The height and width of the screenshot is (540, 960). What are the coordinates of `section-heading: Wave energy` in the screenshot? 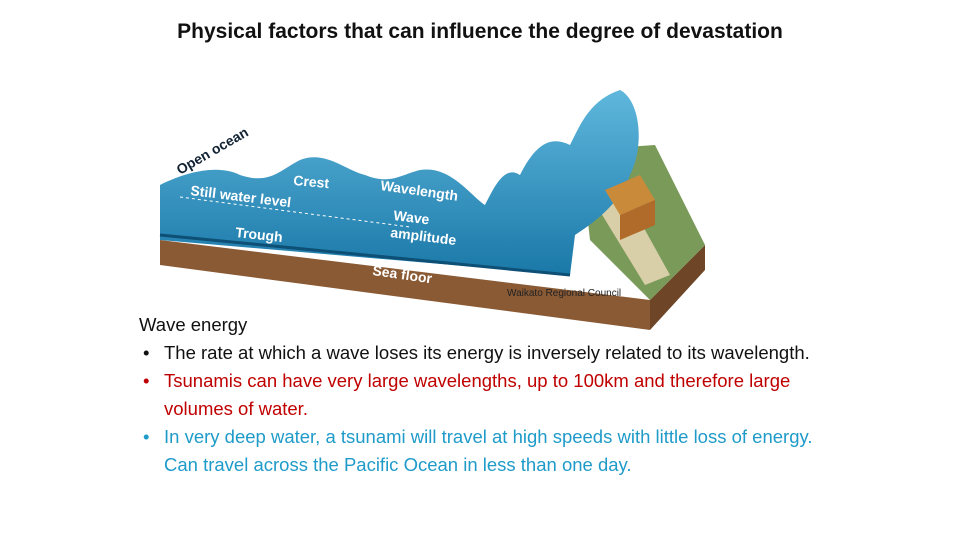 It's located at (193, 324).